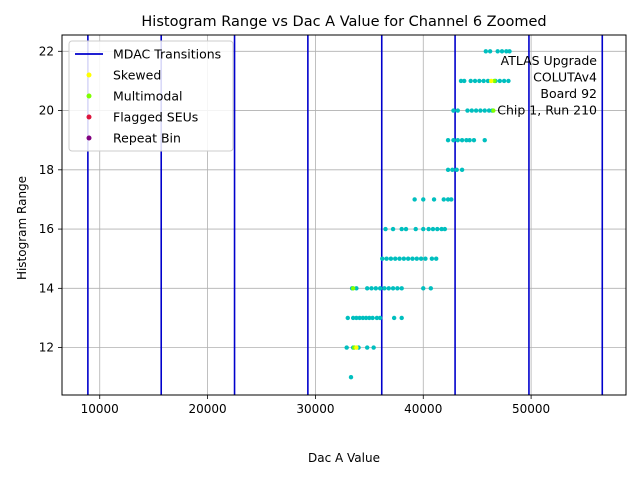 Image resolution: width=640 pixels, height=484 pixels. Describe the element at coordinates (147, 96) in the screenshot. I see `legend-label: Multimodal` at that location.